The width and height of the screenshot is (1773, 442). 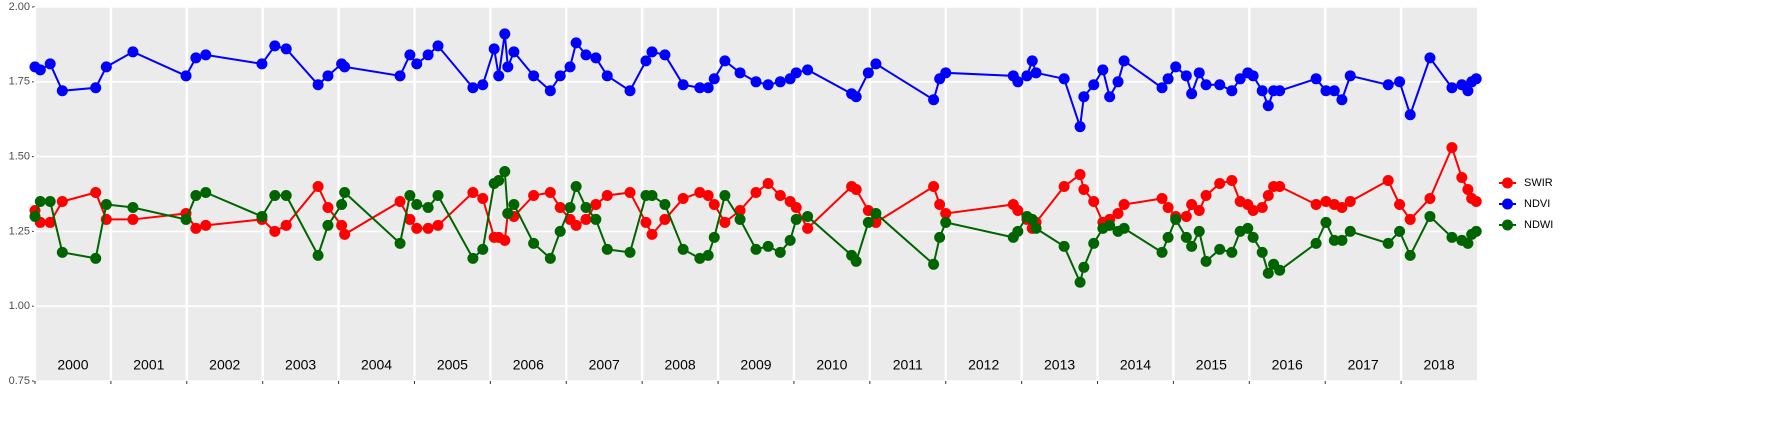 What do you see at coordinates (1538, 225) in the screenshot?
I see `legend-label: NDWI` at bounding box center [1538, 225].